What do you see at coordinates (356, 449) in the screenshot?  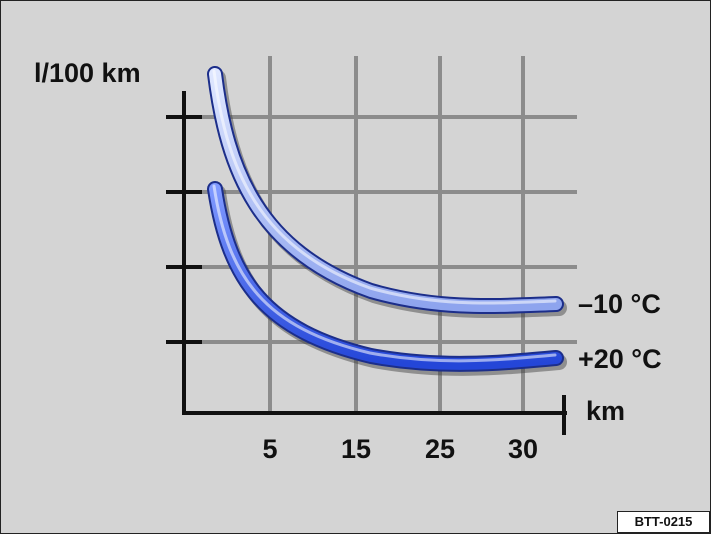 I see `x-tick-label: 15` at bounding box center [356, 449].